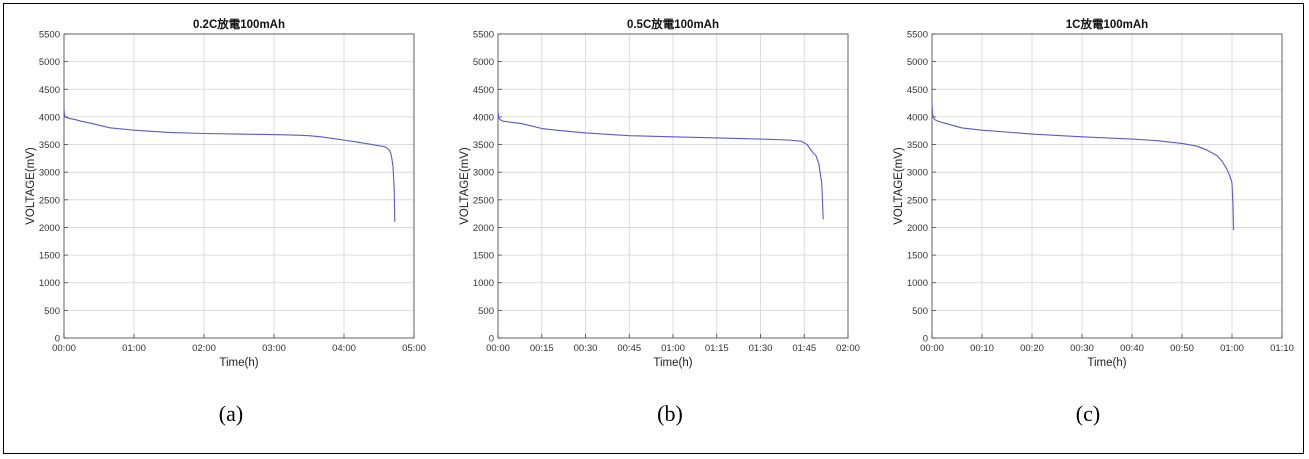  What do you see at coordinates (917, 200) in the screenshot?
I see `chart-c-ytick-label-5: 2500` at bounding box center [917, 200].